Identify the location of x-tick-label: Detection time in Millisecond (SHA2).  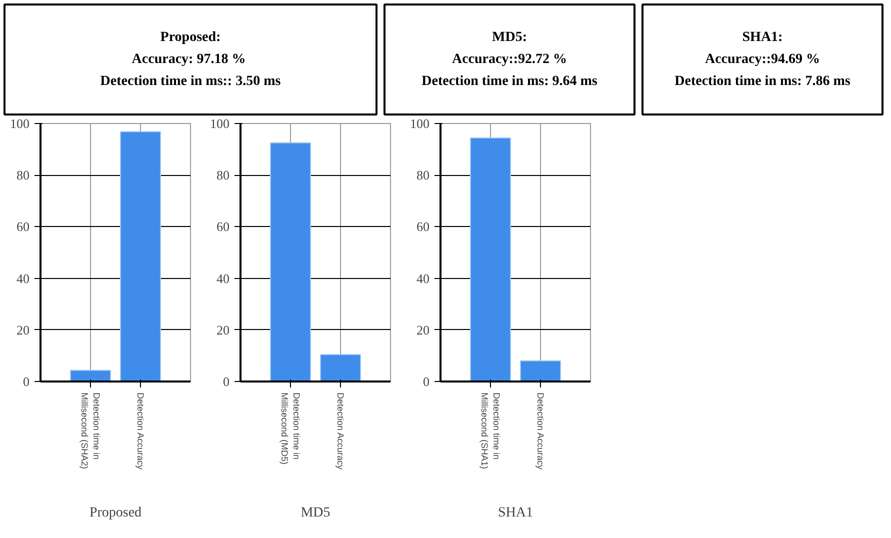
(91, 431).